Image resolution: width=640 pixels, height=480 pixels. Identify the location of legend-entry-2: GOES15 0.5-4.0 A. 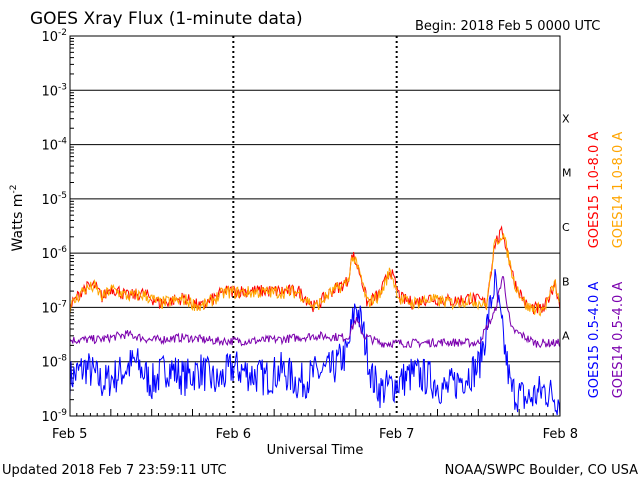
(594, 340).